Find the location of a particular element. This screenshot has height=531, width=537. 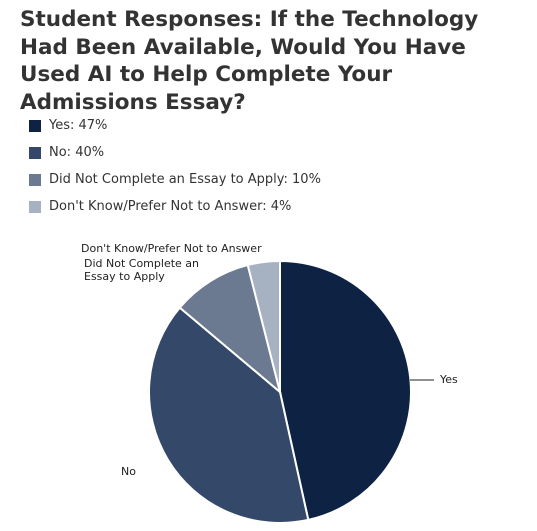

pie-slice-yes is located at coordinates (345, 390).